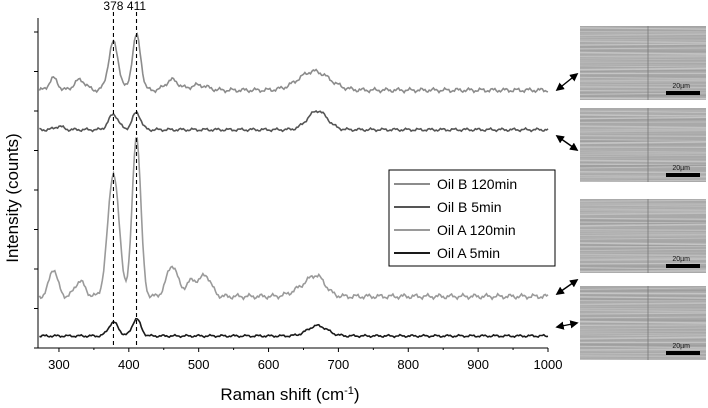 The image size is (708, 408). What do you see at coordinates (294, 121) in the screenshot?
I see `series-line-oil-b-5min` at bounding box center [294, 121].